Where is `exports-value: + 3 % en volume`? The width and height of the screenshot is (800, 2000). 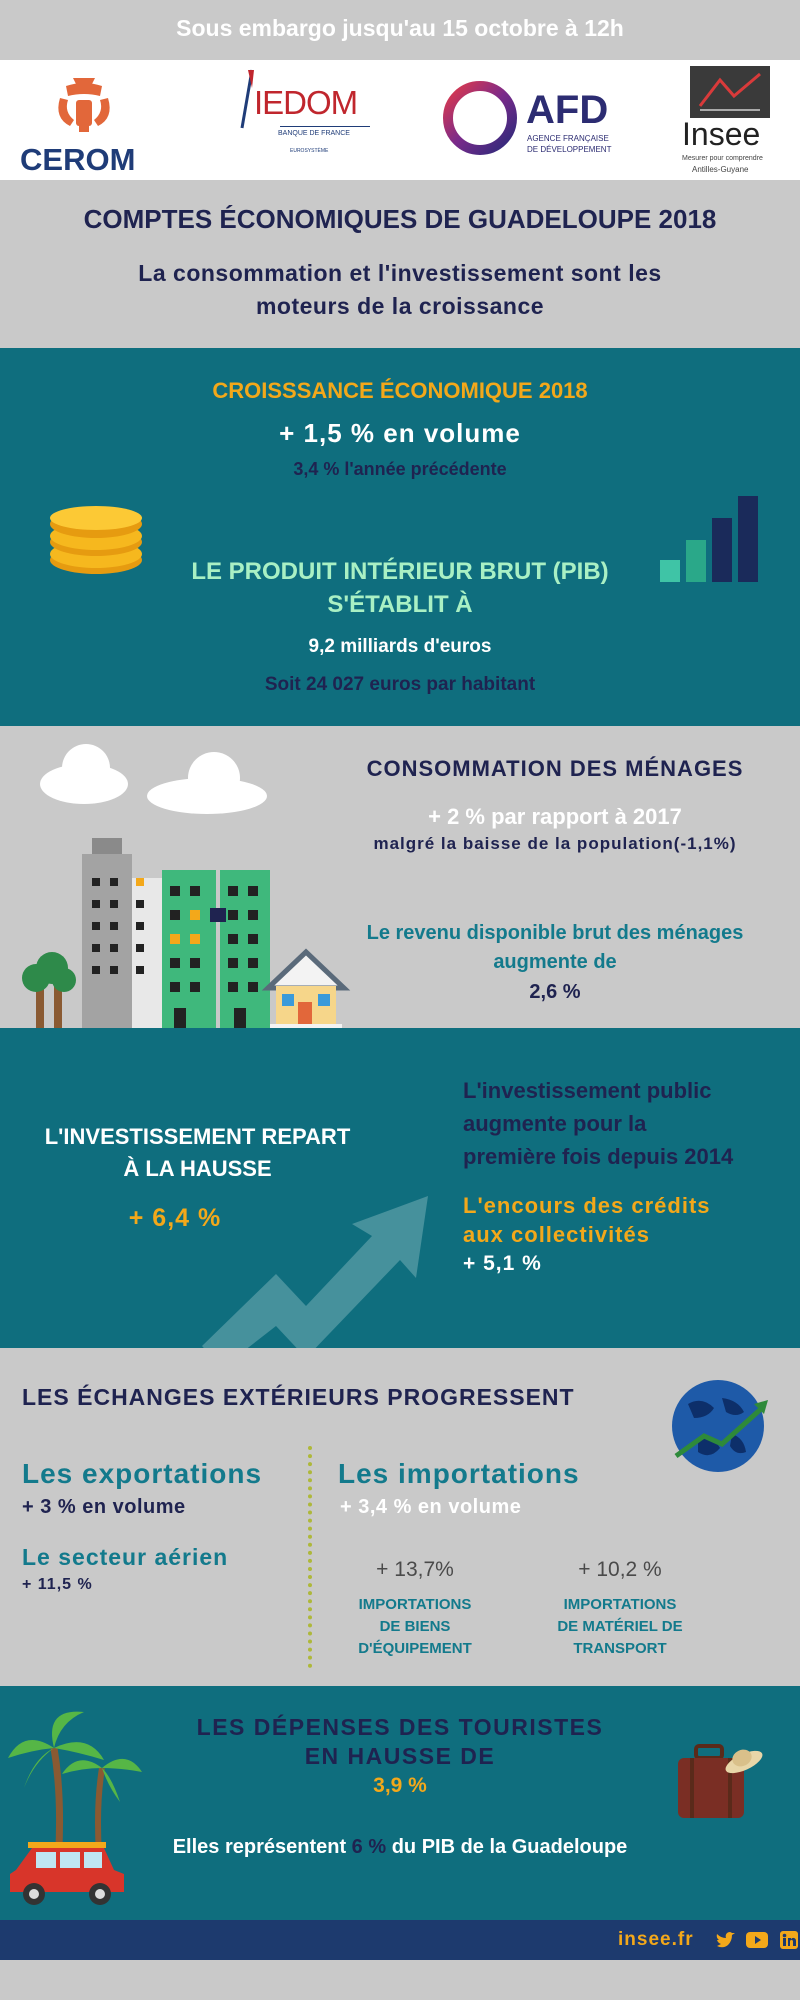 exports-value: + 3 % en volume is located at coordinates (104, 1507).